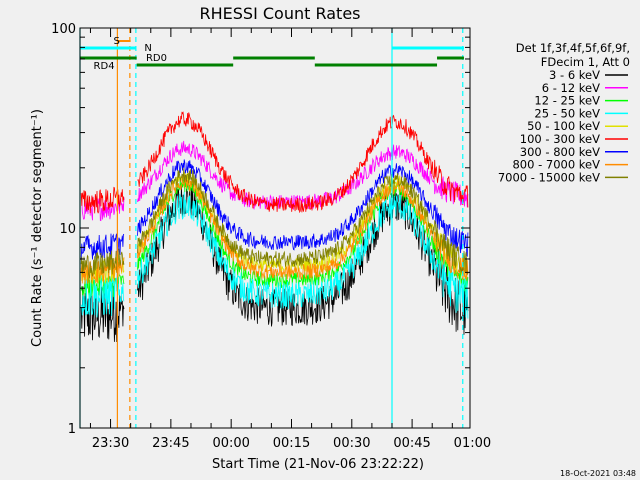 This screenshot has width=640, height=480. I want to click on x-tick-label: 00:30, so click(351, 443).